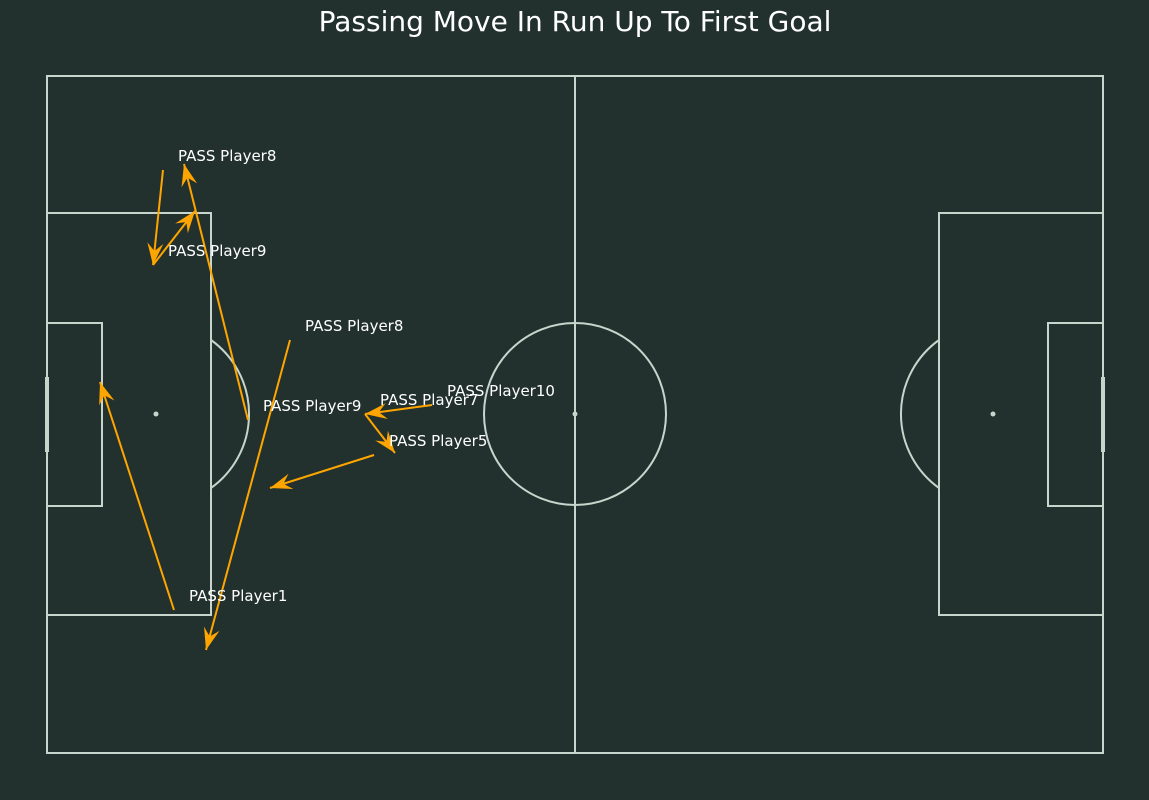 The image size is (1149, 800). What do you see at coordinates (156, 414) in the screenshot?
I see `left-penalty-spot` at bounding box center [156, 414].